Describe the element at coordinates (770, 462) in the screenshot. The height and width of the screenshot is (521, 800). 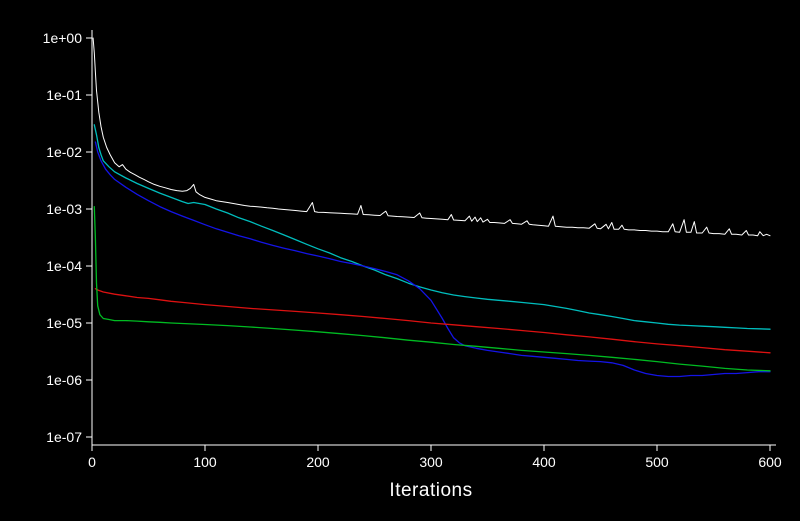
I see `x-tick-label: 600` at that location.